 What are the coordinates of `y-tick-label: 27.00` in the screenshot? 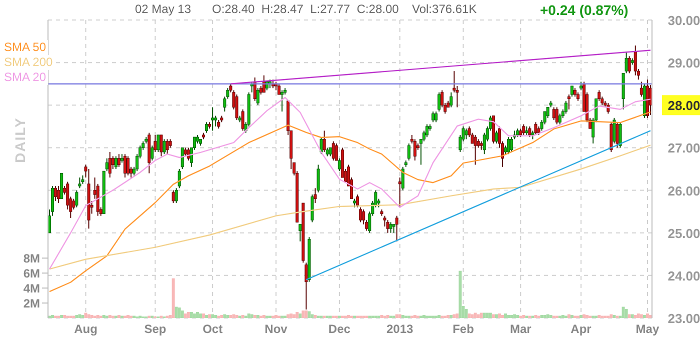 It's located at (684, 148).